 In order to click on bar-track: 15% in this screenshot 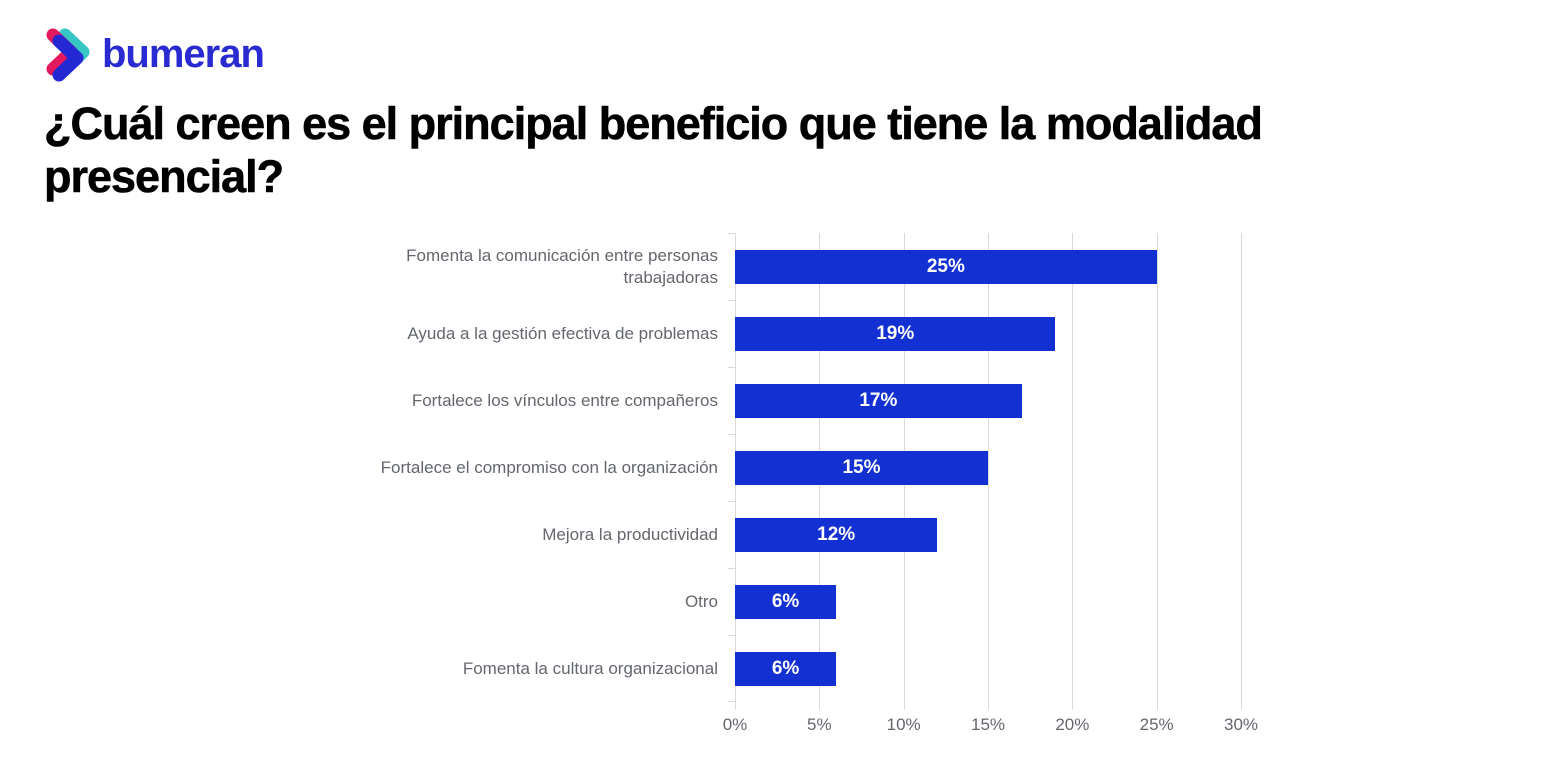, I will do `click(988, 467)`.